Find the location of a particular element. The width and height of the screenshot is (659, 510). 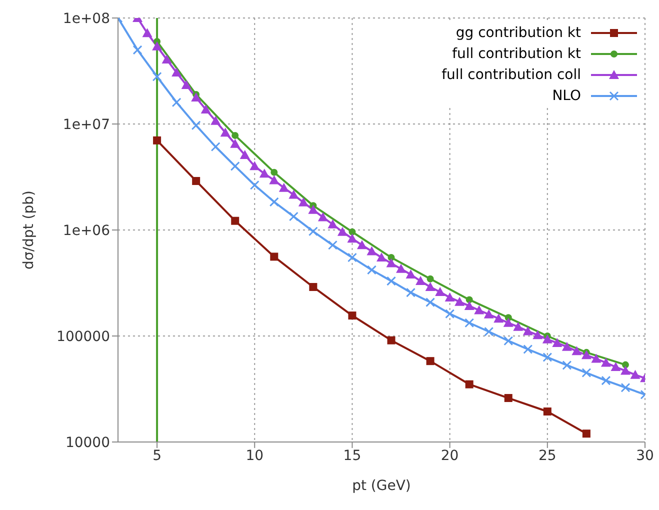

legend-label: NLO is located at coordinates (566, 96).